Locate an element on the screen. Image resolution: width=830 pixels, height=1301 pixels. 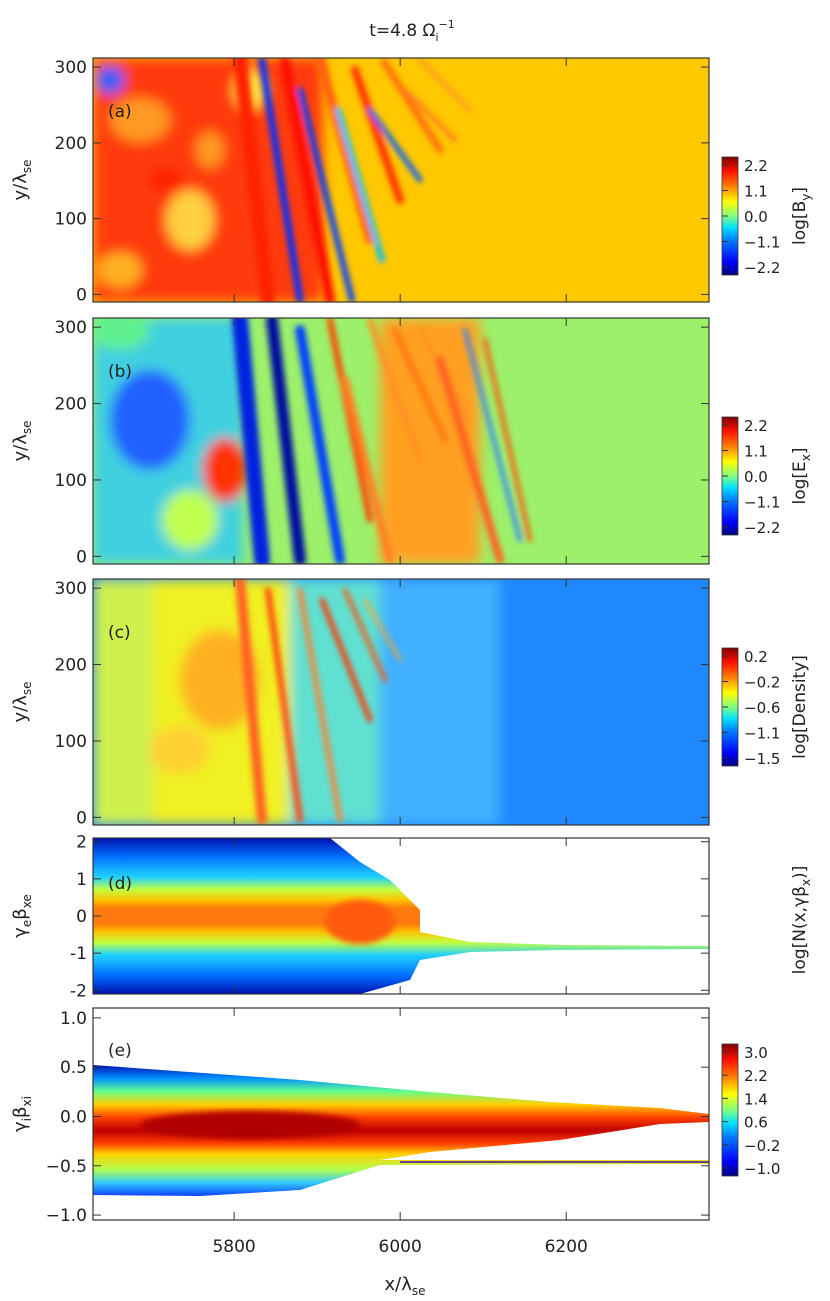
x-axis-label: x/λse is located at coordinates (404, 1286).